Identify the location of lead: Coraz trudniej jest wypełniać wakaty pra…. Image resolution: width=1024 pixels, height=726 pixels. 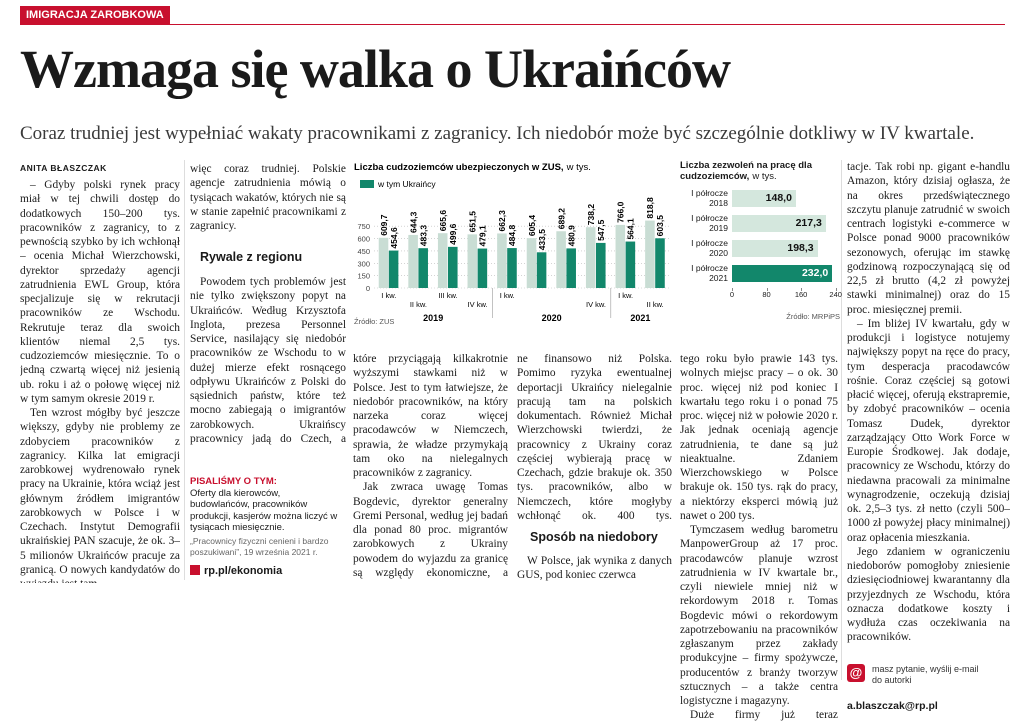
(497, 133).